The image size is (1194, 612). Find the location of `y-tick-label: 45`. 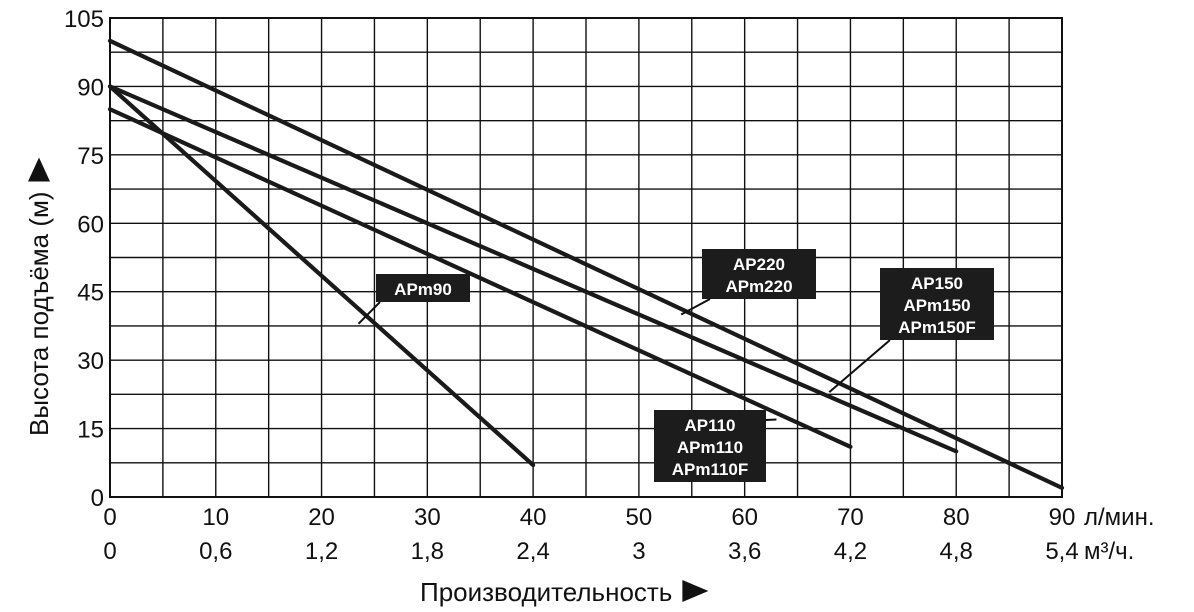

y-tick-label: 45 is located at coordinates (90, 293).